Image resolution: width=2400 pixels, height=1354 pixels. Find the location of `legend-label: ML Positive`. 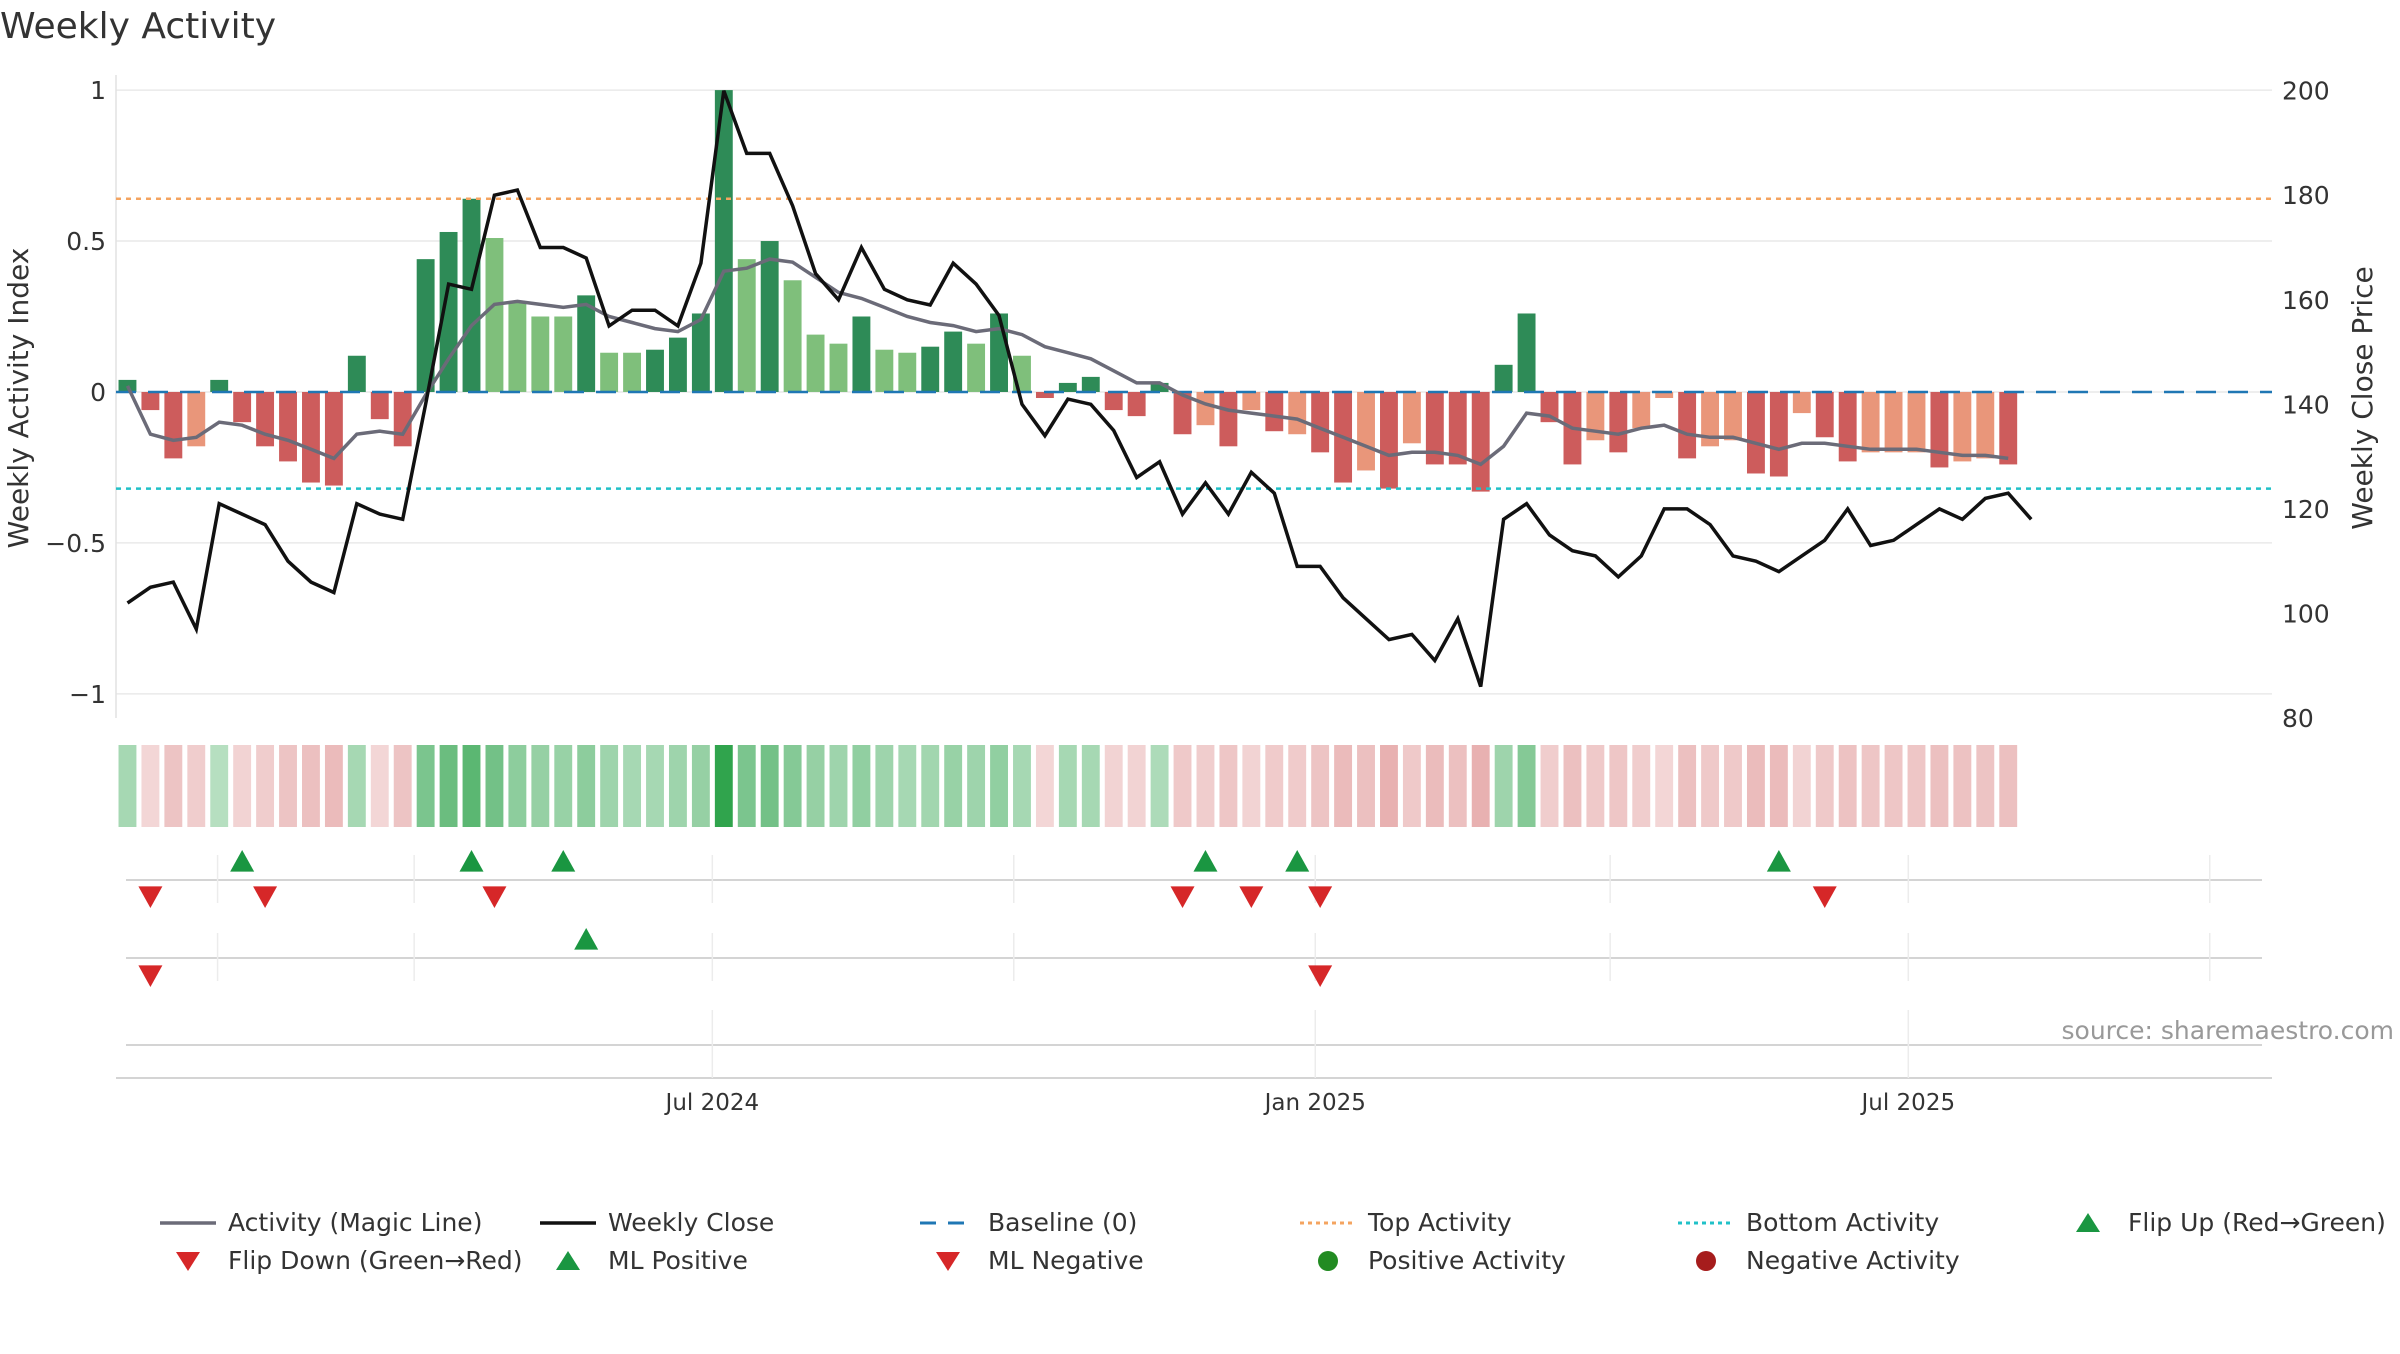

legend-label: ML Positive is located at coordinates (678, 1260).